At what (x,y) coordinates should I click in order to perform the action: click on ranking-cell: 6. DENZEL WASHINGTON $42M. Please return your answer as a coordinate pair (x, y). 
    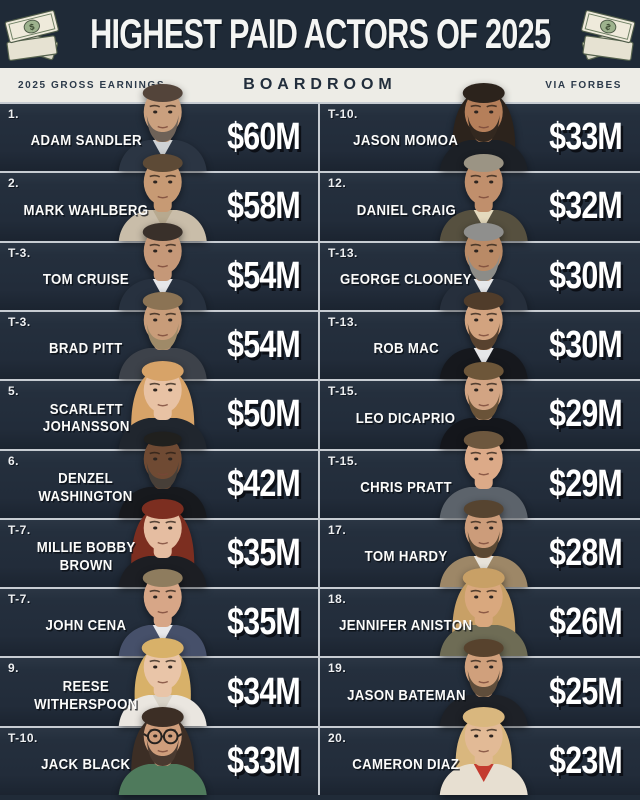
    Looking at the image, I should click on (160, 474).